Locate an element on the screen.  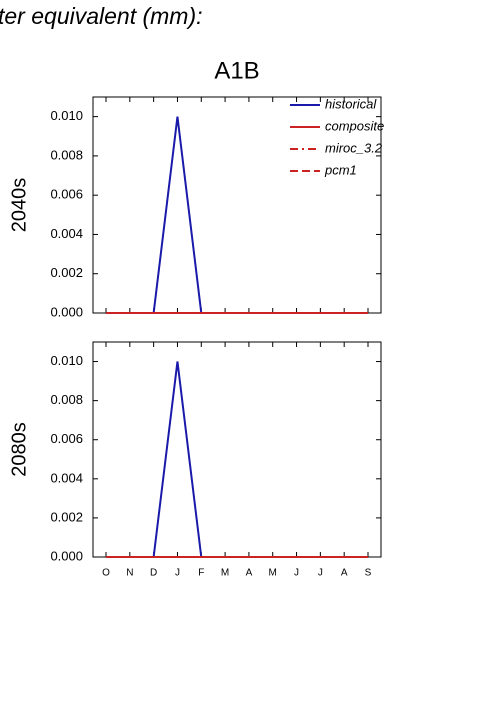
x-tick-label: D is located at coordinates (153, 573).